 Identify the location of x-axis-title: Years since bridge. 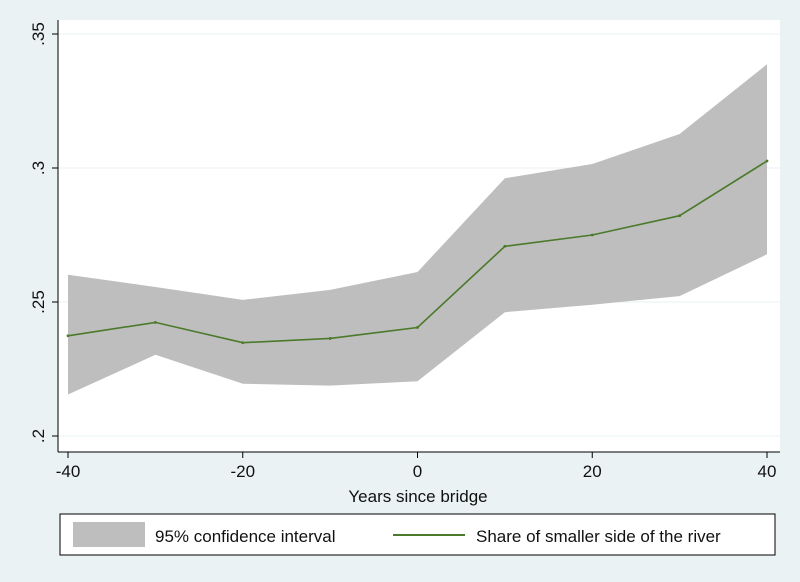
(417, 496).